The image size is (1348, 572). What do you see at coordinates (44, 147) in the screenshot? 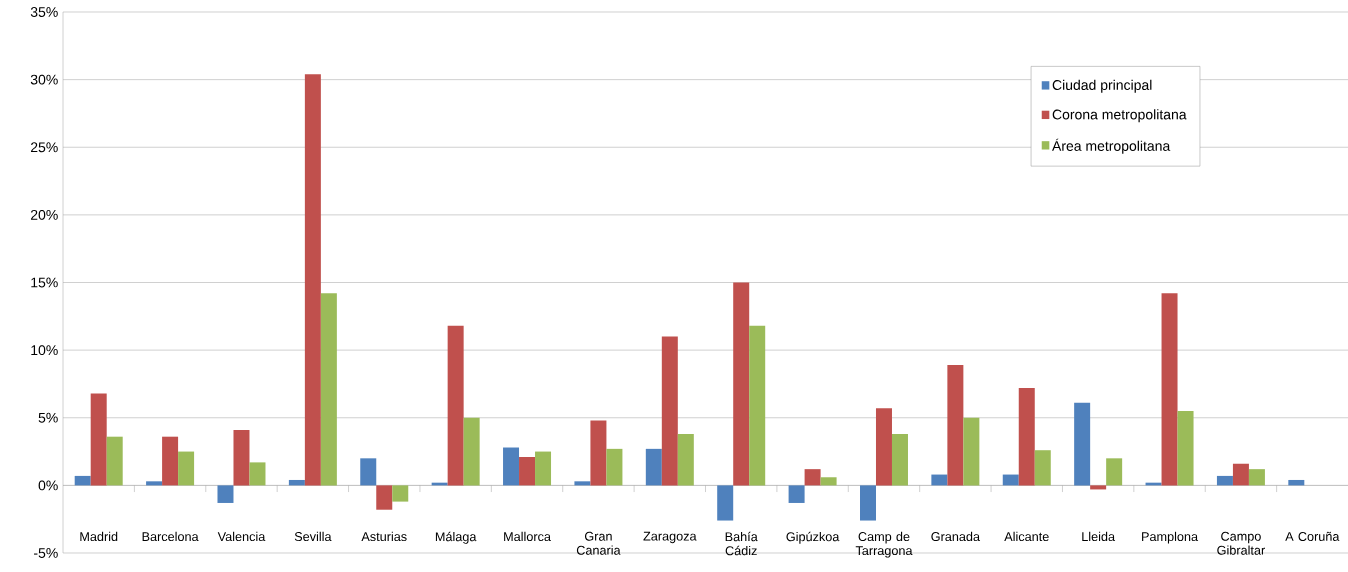
I see `y-tick-label: 25%` at bounding box center [44, 147].